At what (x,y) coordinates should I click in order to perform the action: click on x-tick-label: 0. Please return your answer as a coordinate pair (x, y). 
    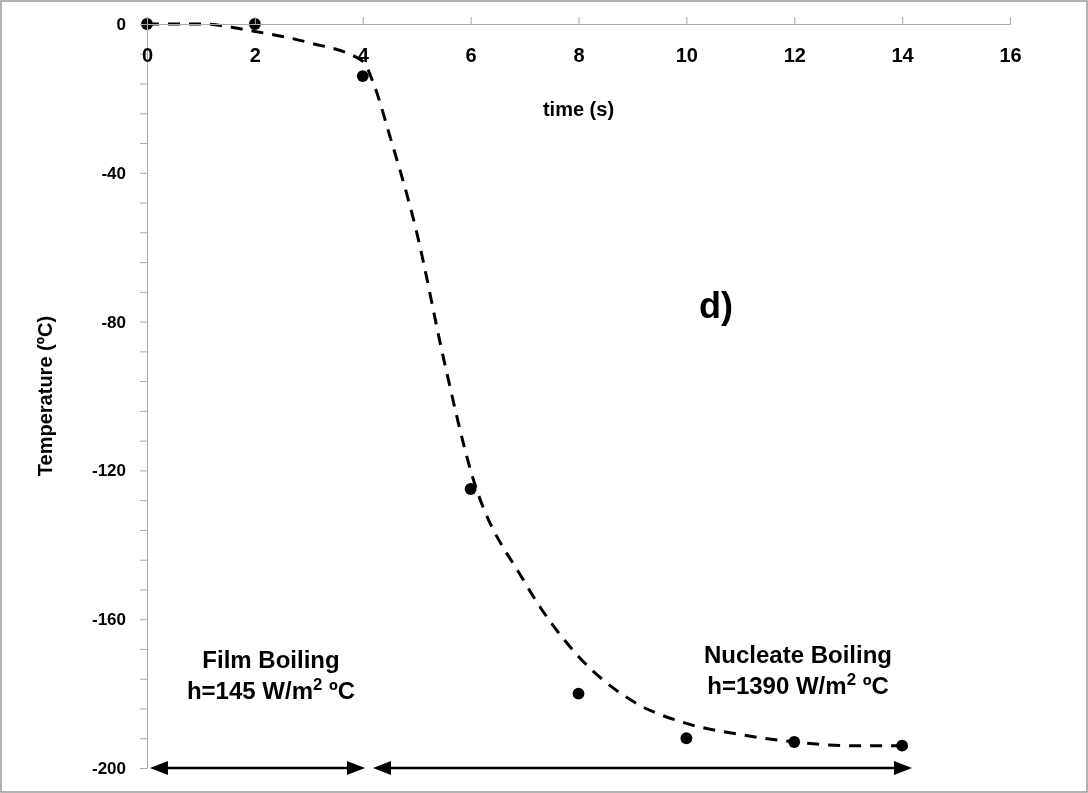
    Looking at the image, I should click on (147, 55).